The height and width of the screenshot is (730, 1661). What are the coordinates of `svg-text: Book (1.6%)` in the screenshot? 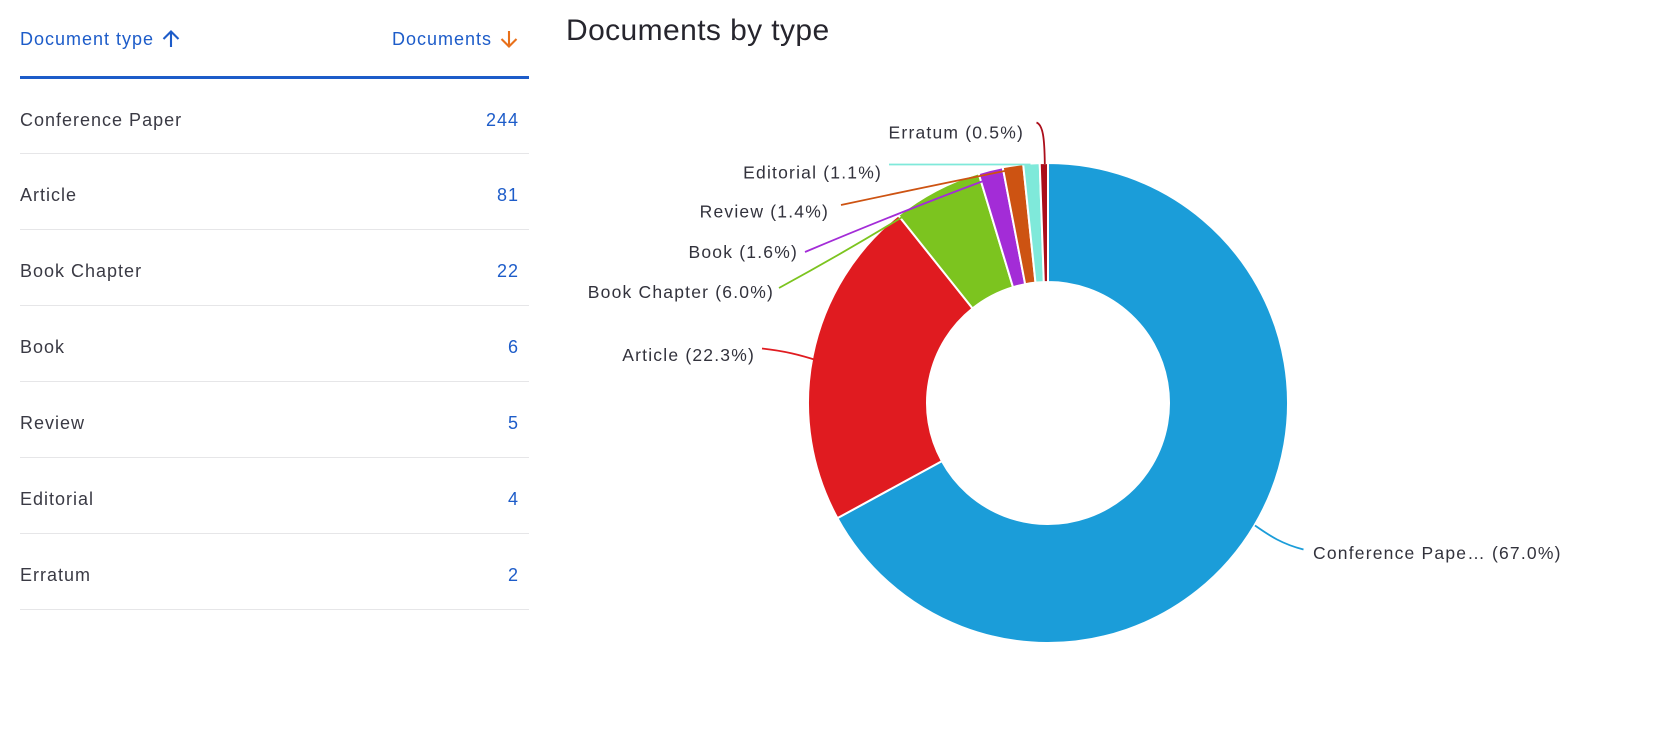 It's located at (744, 252).